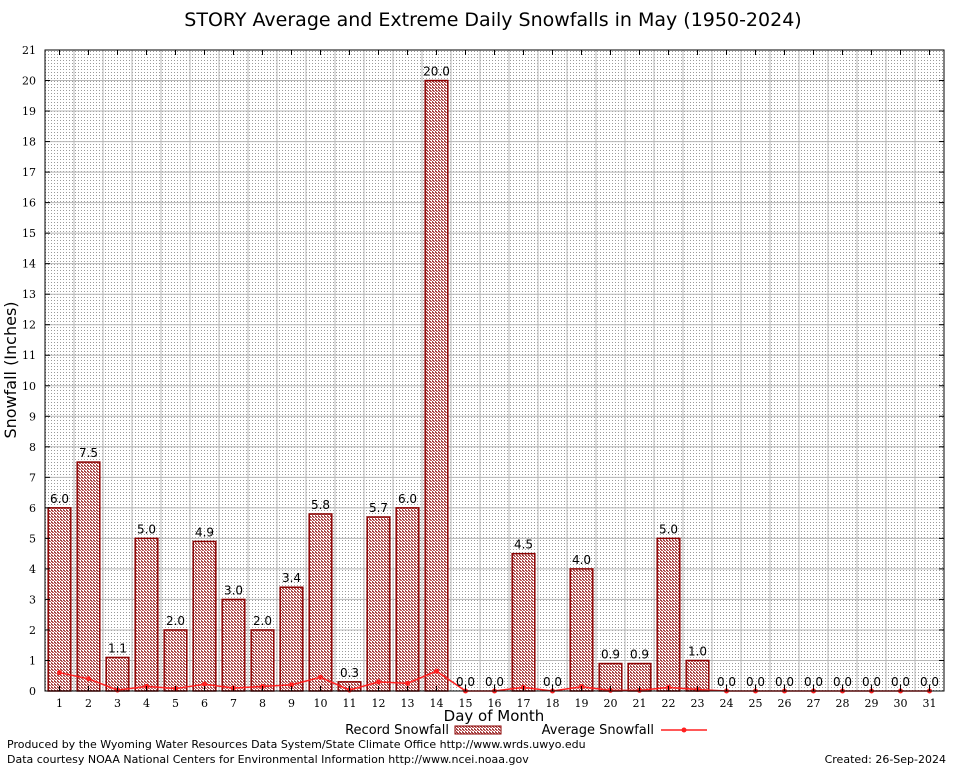 Image resolution: width=954 pixels, height=768 pixels. What do you see at coordinates (29, 386) in the screenshot?
I see `y-tick-label: 10` at bounding box center [29, 386].